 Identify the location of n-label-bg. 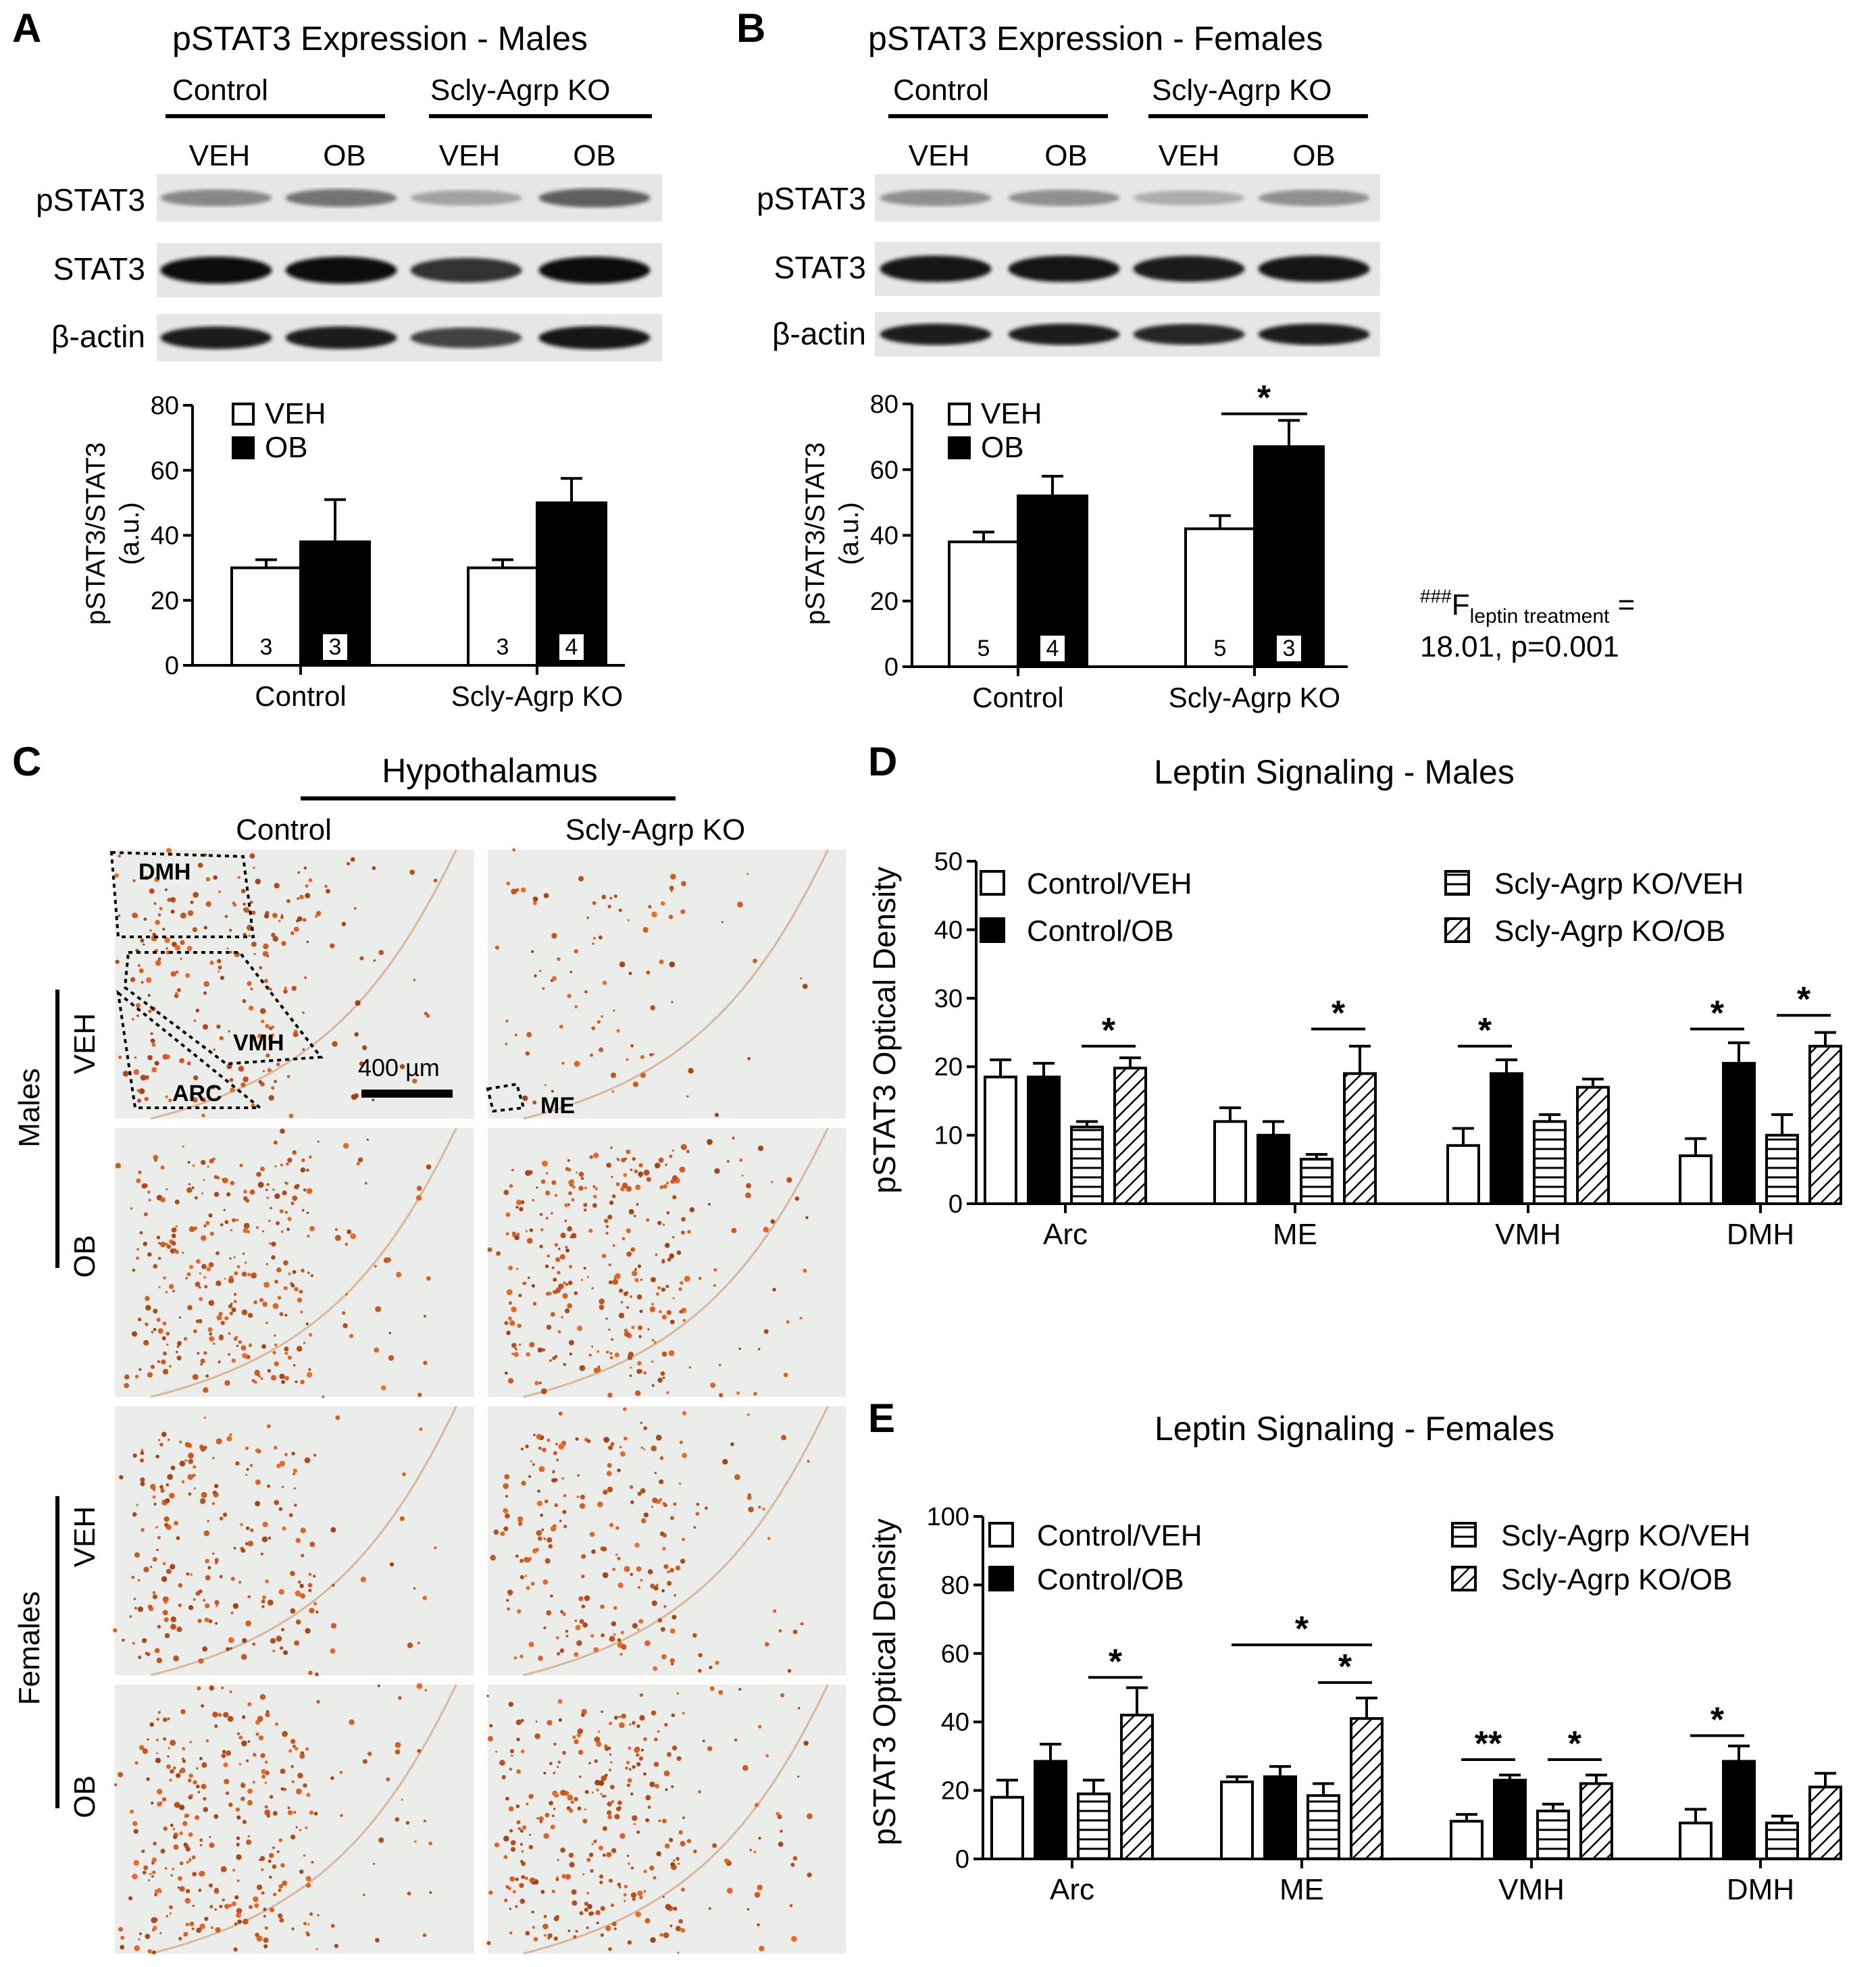
(503, 647).